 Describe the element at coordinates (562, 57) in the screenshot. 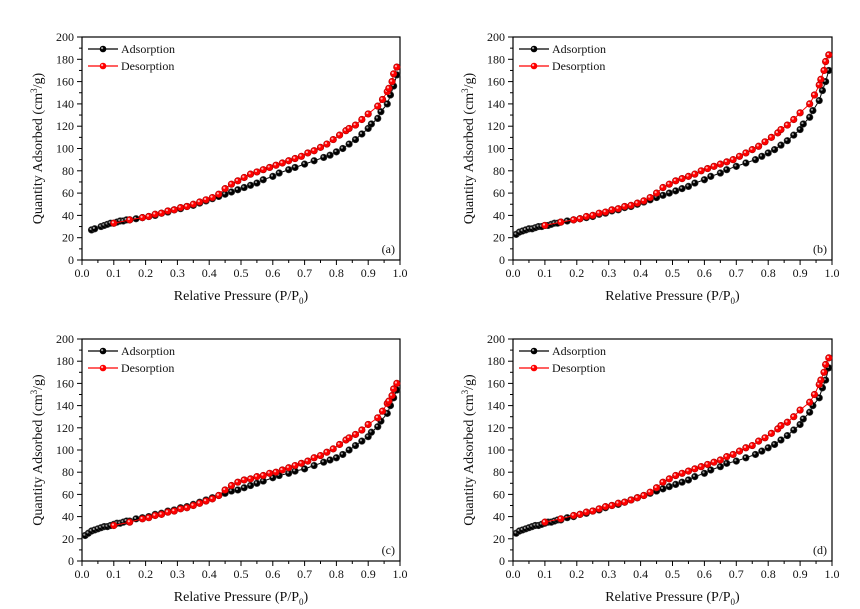

I see `legend: Adsorption Desorption` at that location.